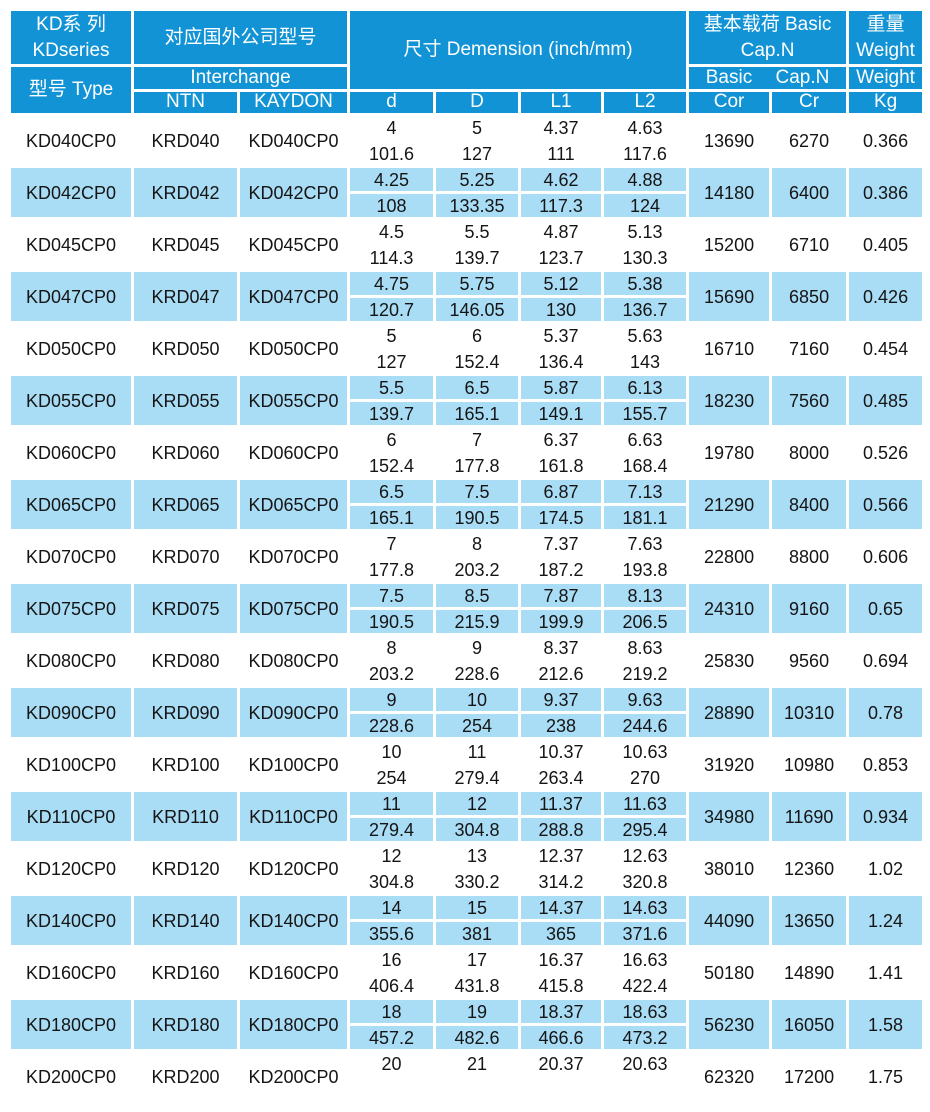 The width and height of the screenshot is (930, 1112). Describe the element at coordinates (293, 140) in the screenshot. I see `kaydon-cell: KD040CP0` at that location.